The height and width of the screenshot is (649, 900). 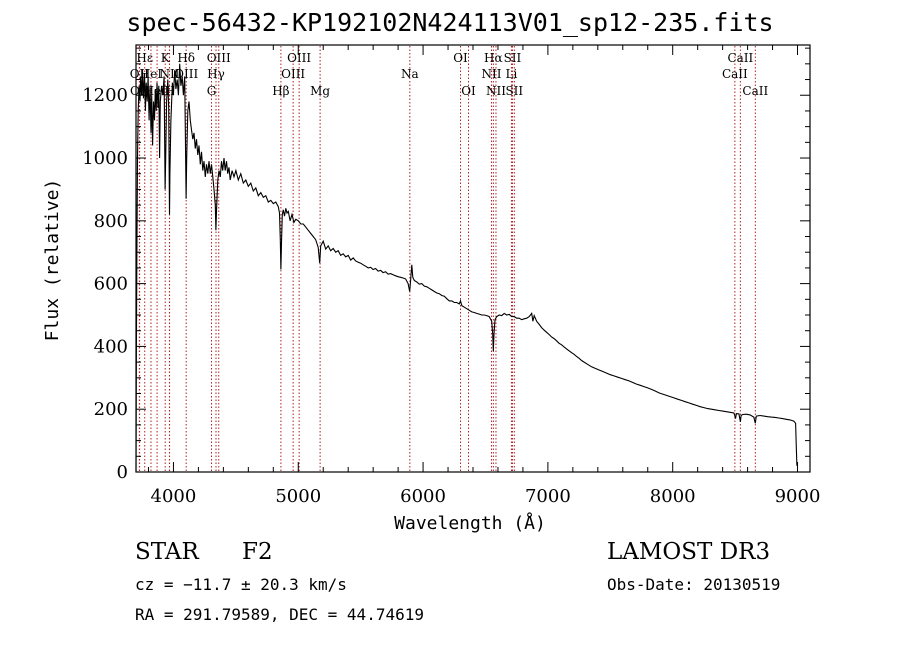 I want to click on line-label: Hβ, so click(x=280, y=91).